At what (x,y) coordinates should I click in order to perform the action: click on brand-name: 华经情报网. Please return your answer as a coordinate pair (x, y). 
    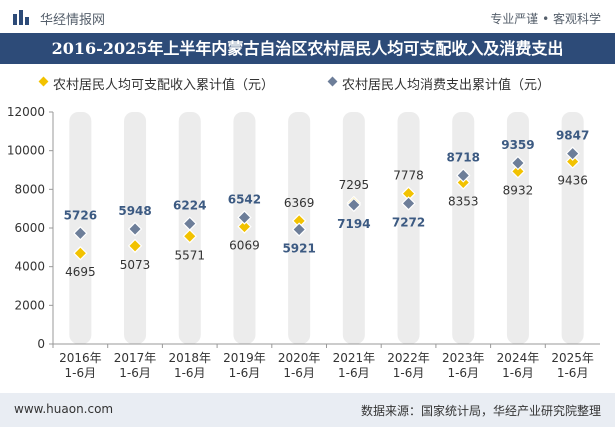
    Looking at the image, I should click on (73, 20).